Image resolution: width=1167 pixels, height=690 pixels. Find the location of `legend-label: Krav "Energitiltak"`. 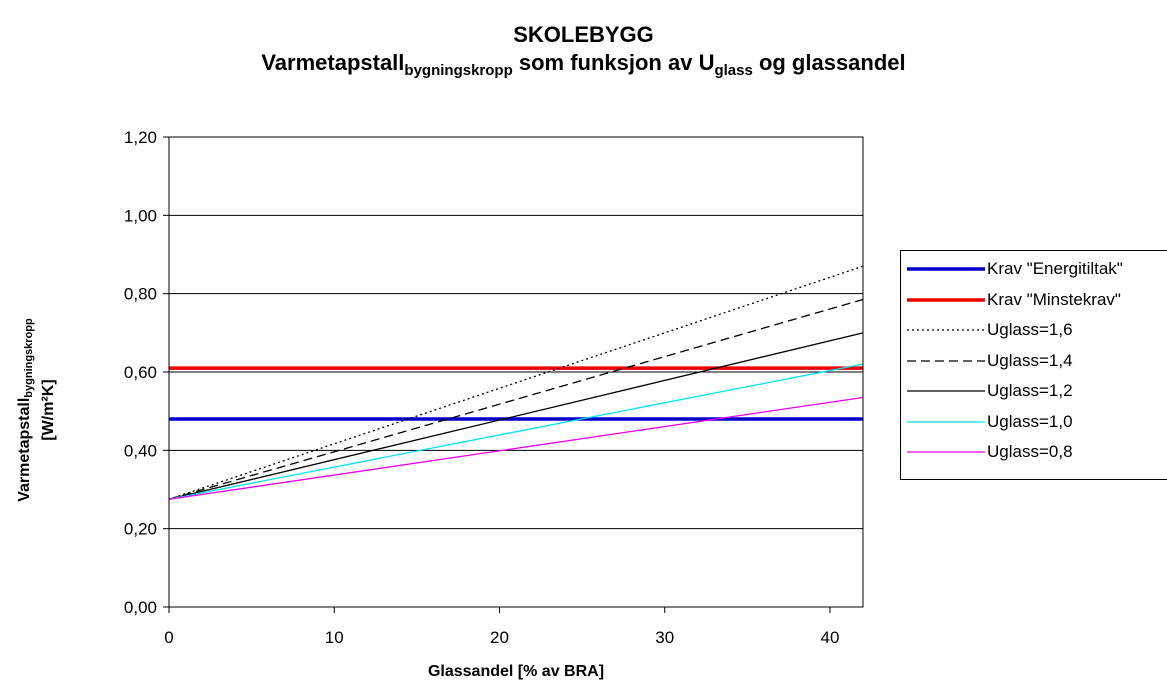

legend-label: Krav "Energitiltak" is located at coordinates (1055, 268).